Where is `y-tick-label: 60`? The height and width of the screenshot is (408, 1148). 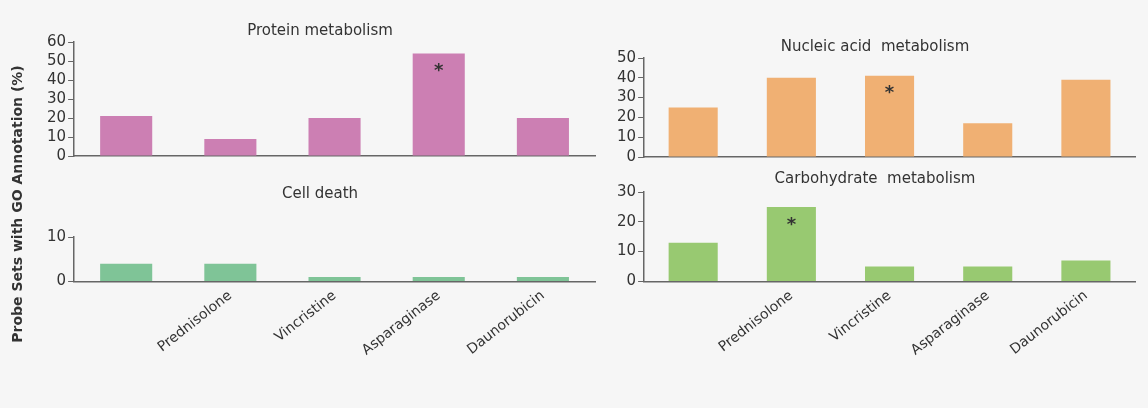 y-tick-label: 60 is located at coordinates (56, 40).